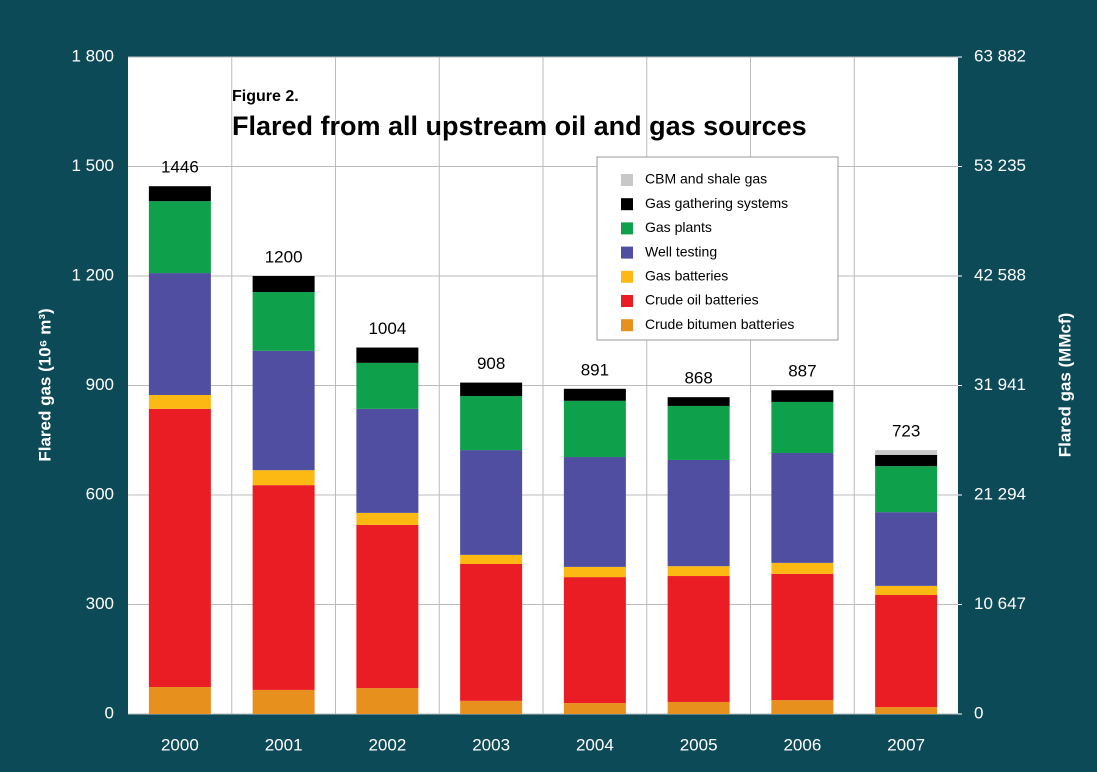 The width and height of the screenshot is (1097, 772). What do you see at coordinates (702, 300) in the screenshot?
I see `legend-label: Crude oil batteries` at bounding box center [702, 300].